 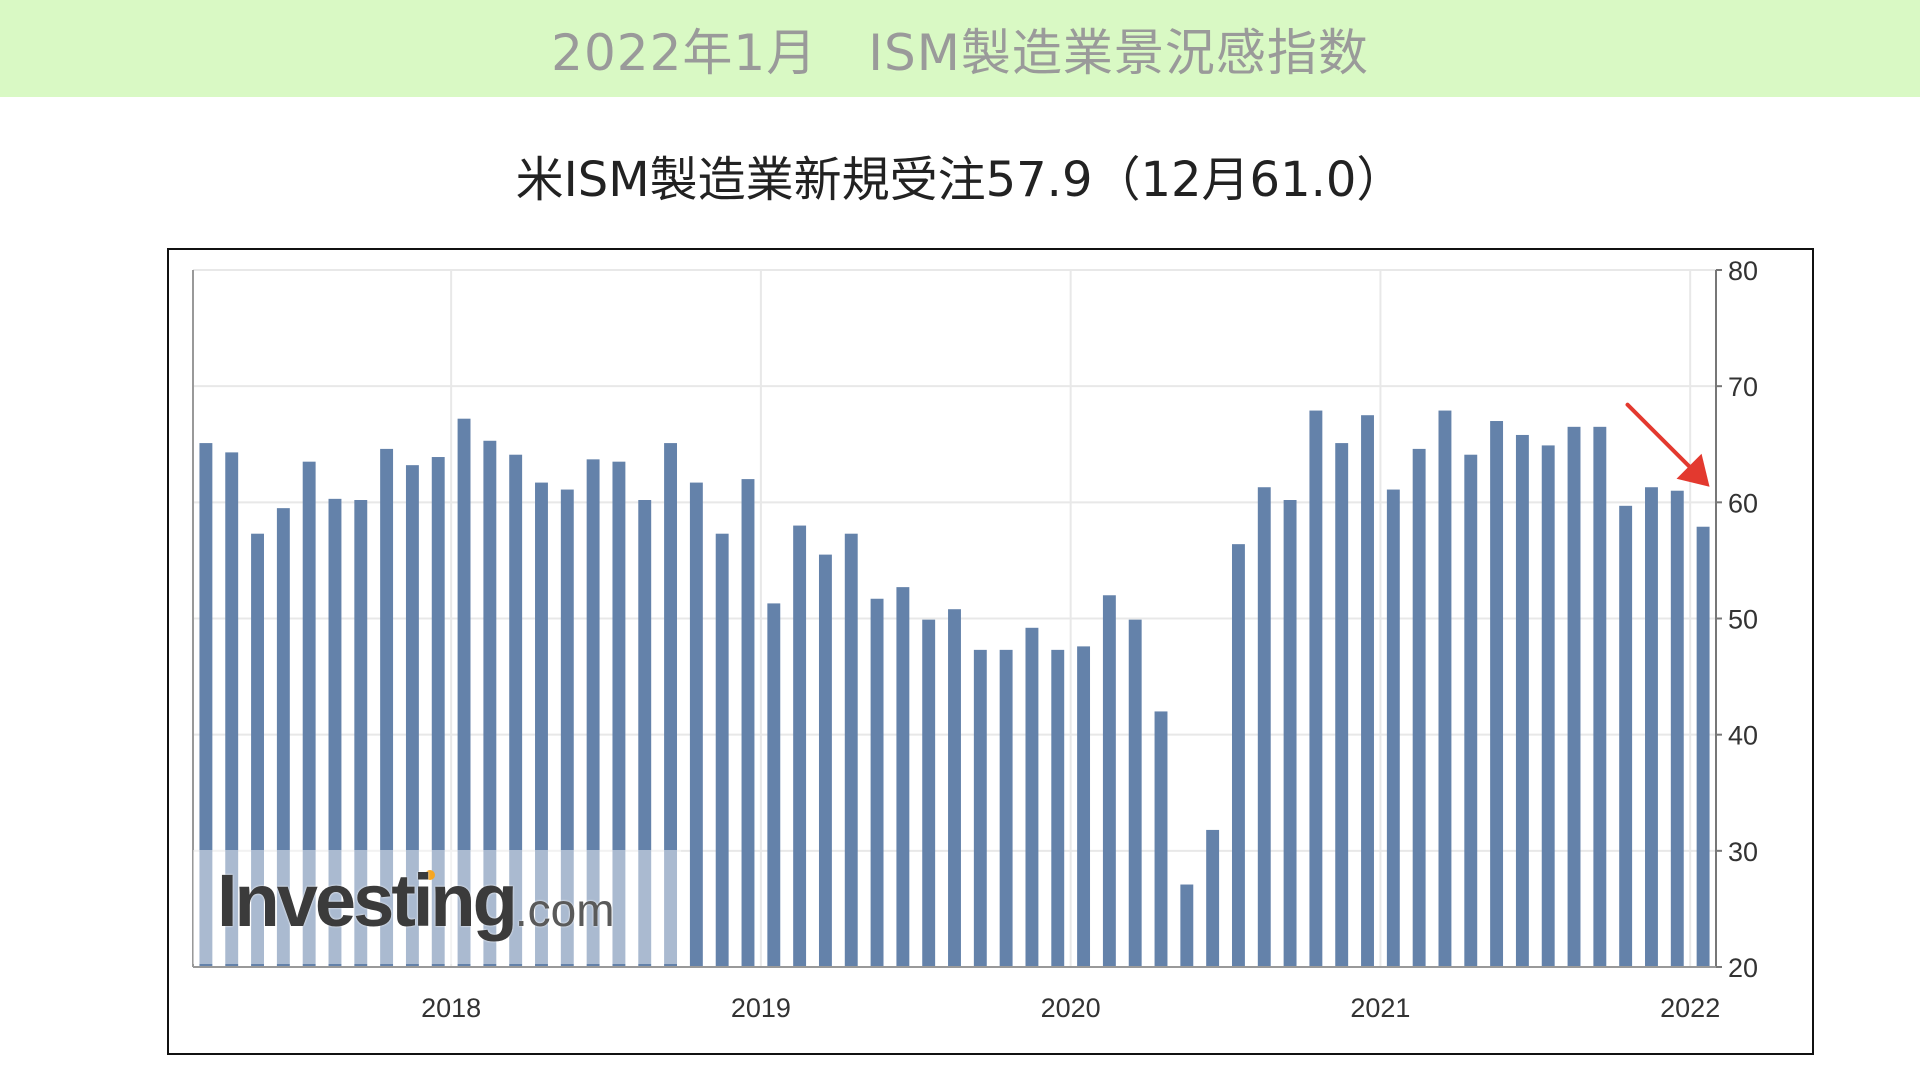 I want to click on y-tick-label: 40, so click(x=1743, y=736).